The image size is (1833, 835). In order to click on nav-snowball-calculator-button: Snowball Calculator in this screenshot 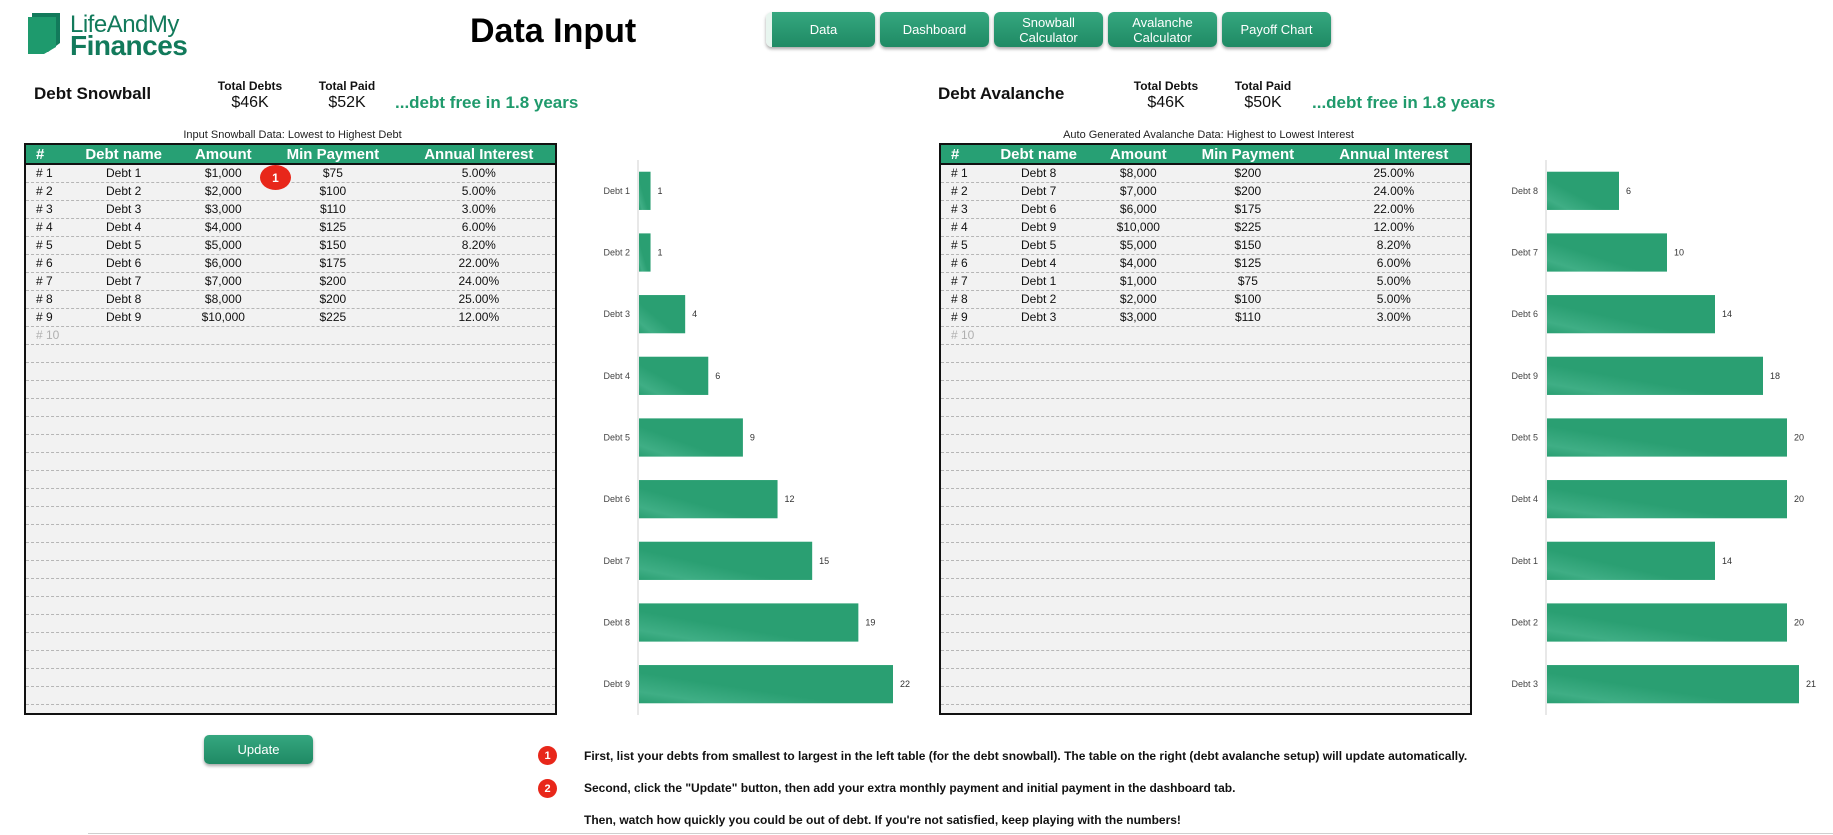, I will do `click(1048, 29)`.